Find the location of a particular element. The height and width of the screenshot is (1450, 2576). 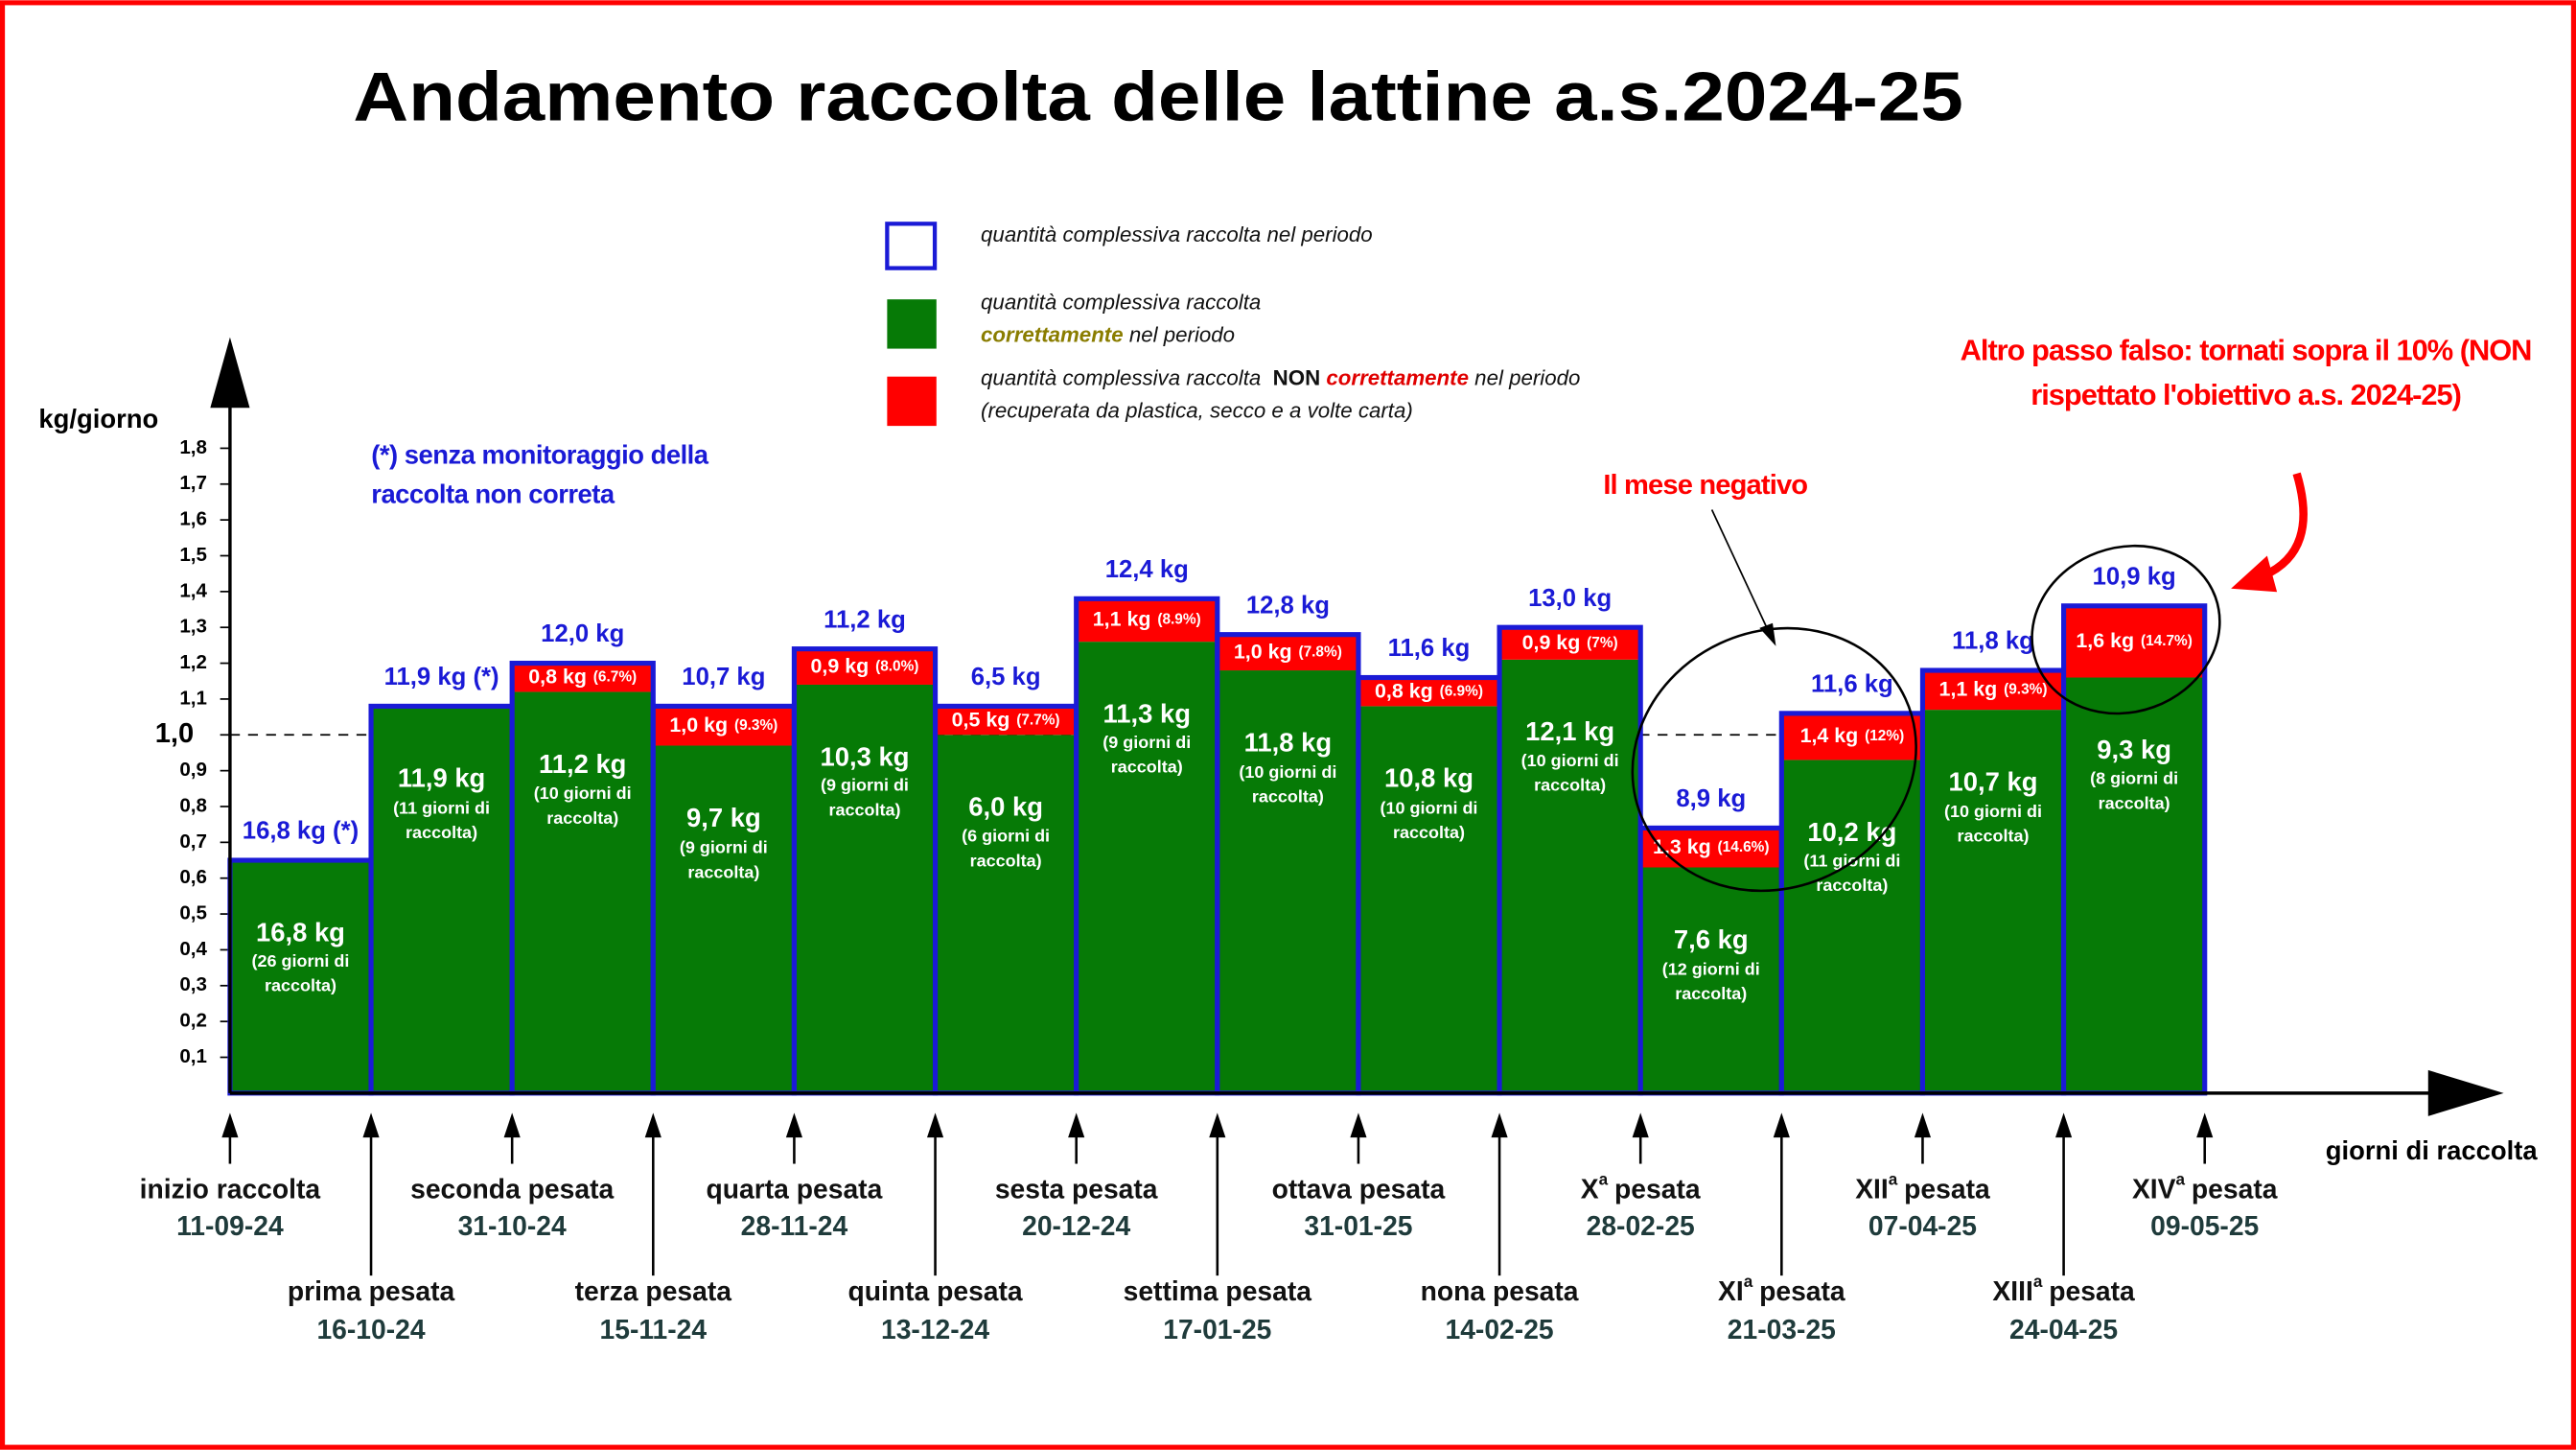

y-tick-label: 1,7 is located at coordinates (193, 483).